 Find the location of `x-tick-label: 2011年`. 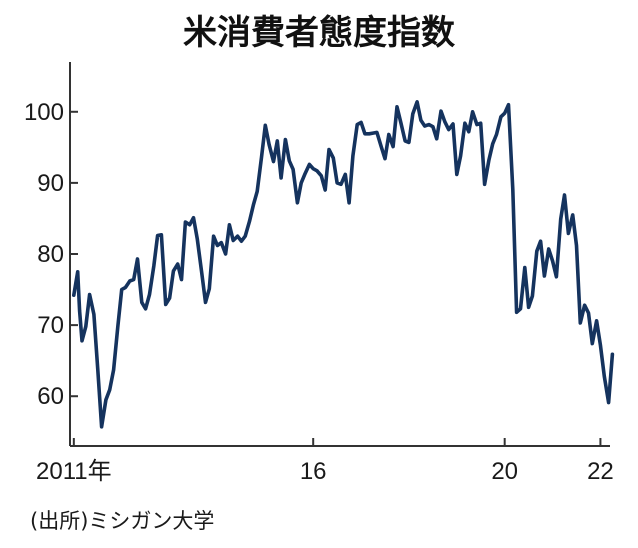

x-tick-label: 2011年 is located at coordinates (74, 471).